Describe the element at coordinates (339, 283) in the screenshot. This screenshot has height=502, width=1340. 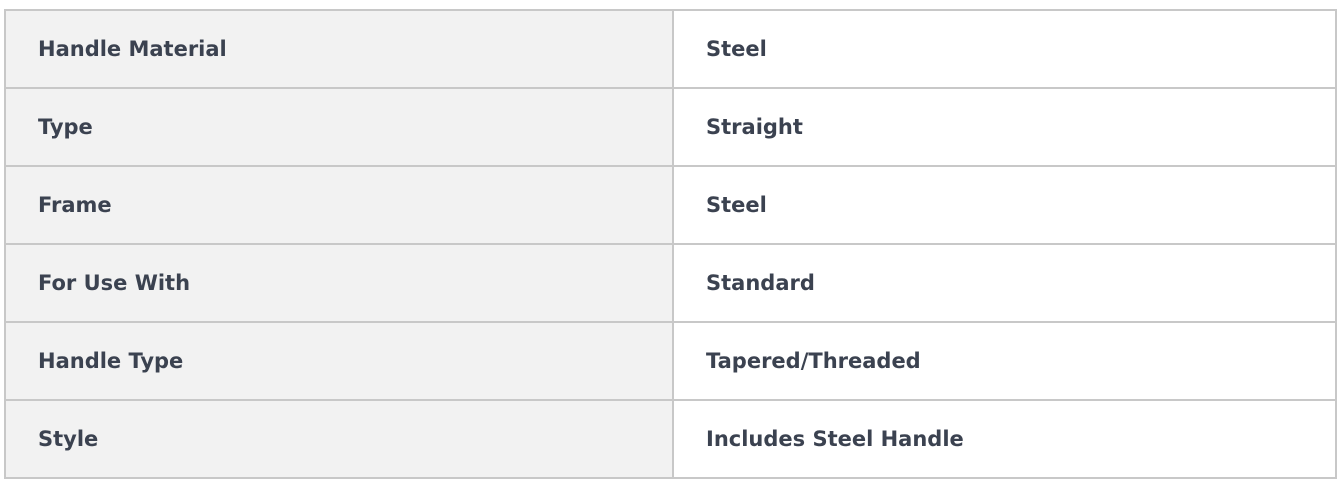
I see `spec-label: For Use With` at that location.